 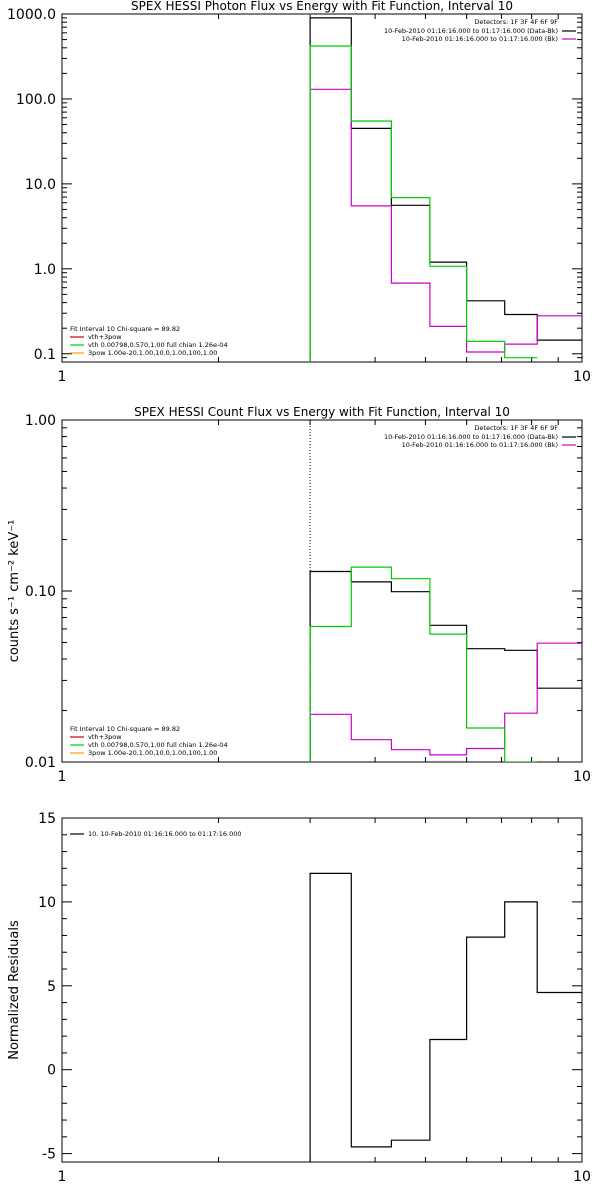 What do you see at coordinates (31, 15) in the screenshot?
I see `y-tick-label: 1000.0` at bounding box center [31, 15].